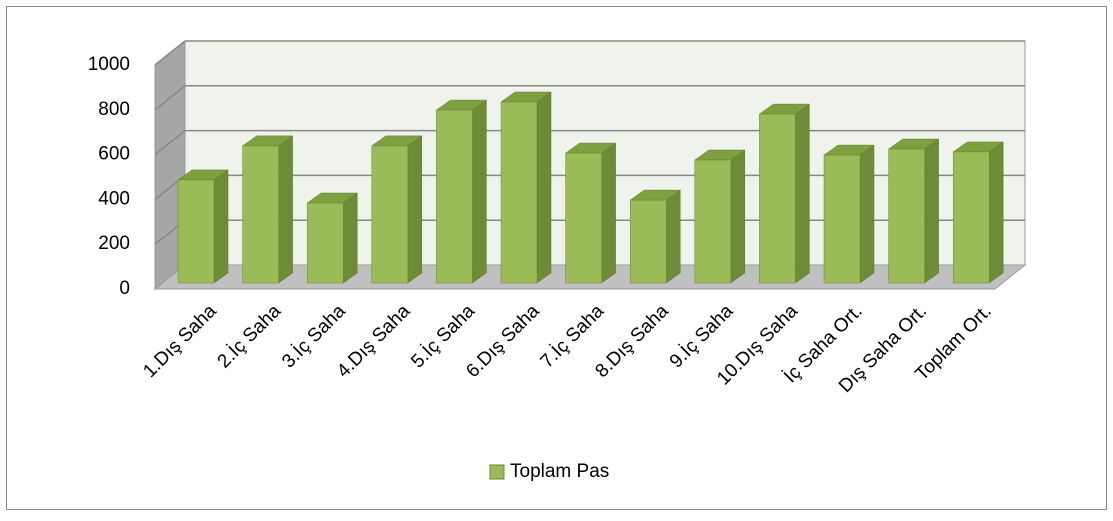 This screenshot has width=1113, height=521. What do you see at coordinates (114, 198) in the screenshot?
I see `y-tick-label: 400` at bounding box center [114, 198].